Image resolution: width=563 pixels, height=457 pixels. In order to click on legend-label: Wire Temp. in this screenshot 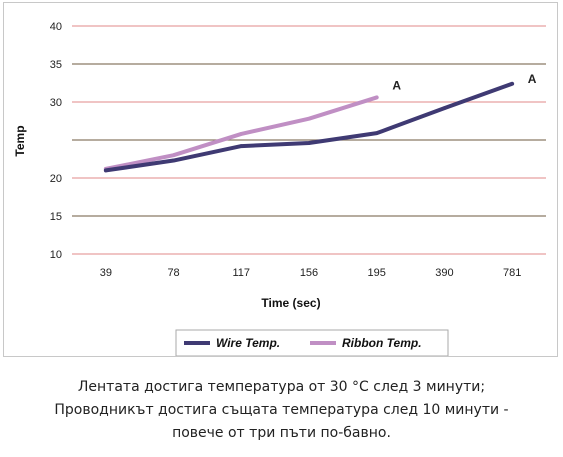, I will do `click(248, 343)`.